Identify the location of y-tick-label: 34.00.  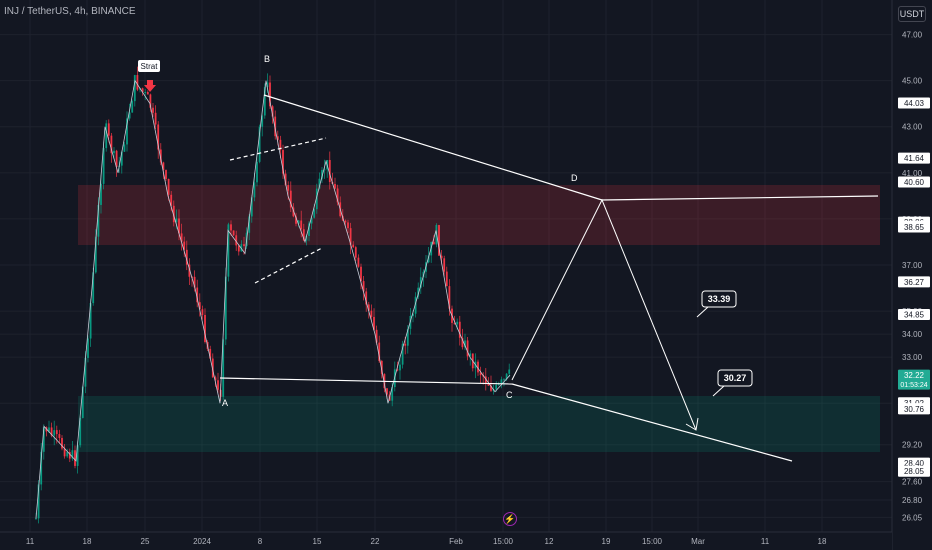
(912, 334).